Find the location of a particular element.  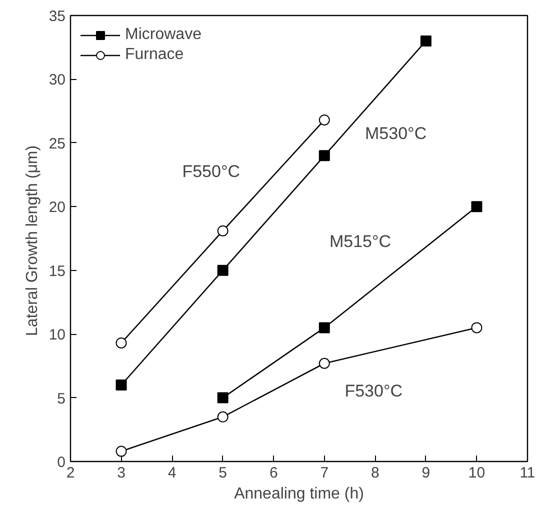

annotation: M530°C is located at coordinates (396, 133).